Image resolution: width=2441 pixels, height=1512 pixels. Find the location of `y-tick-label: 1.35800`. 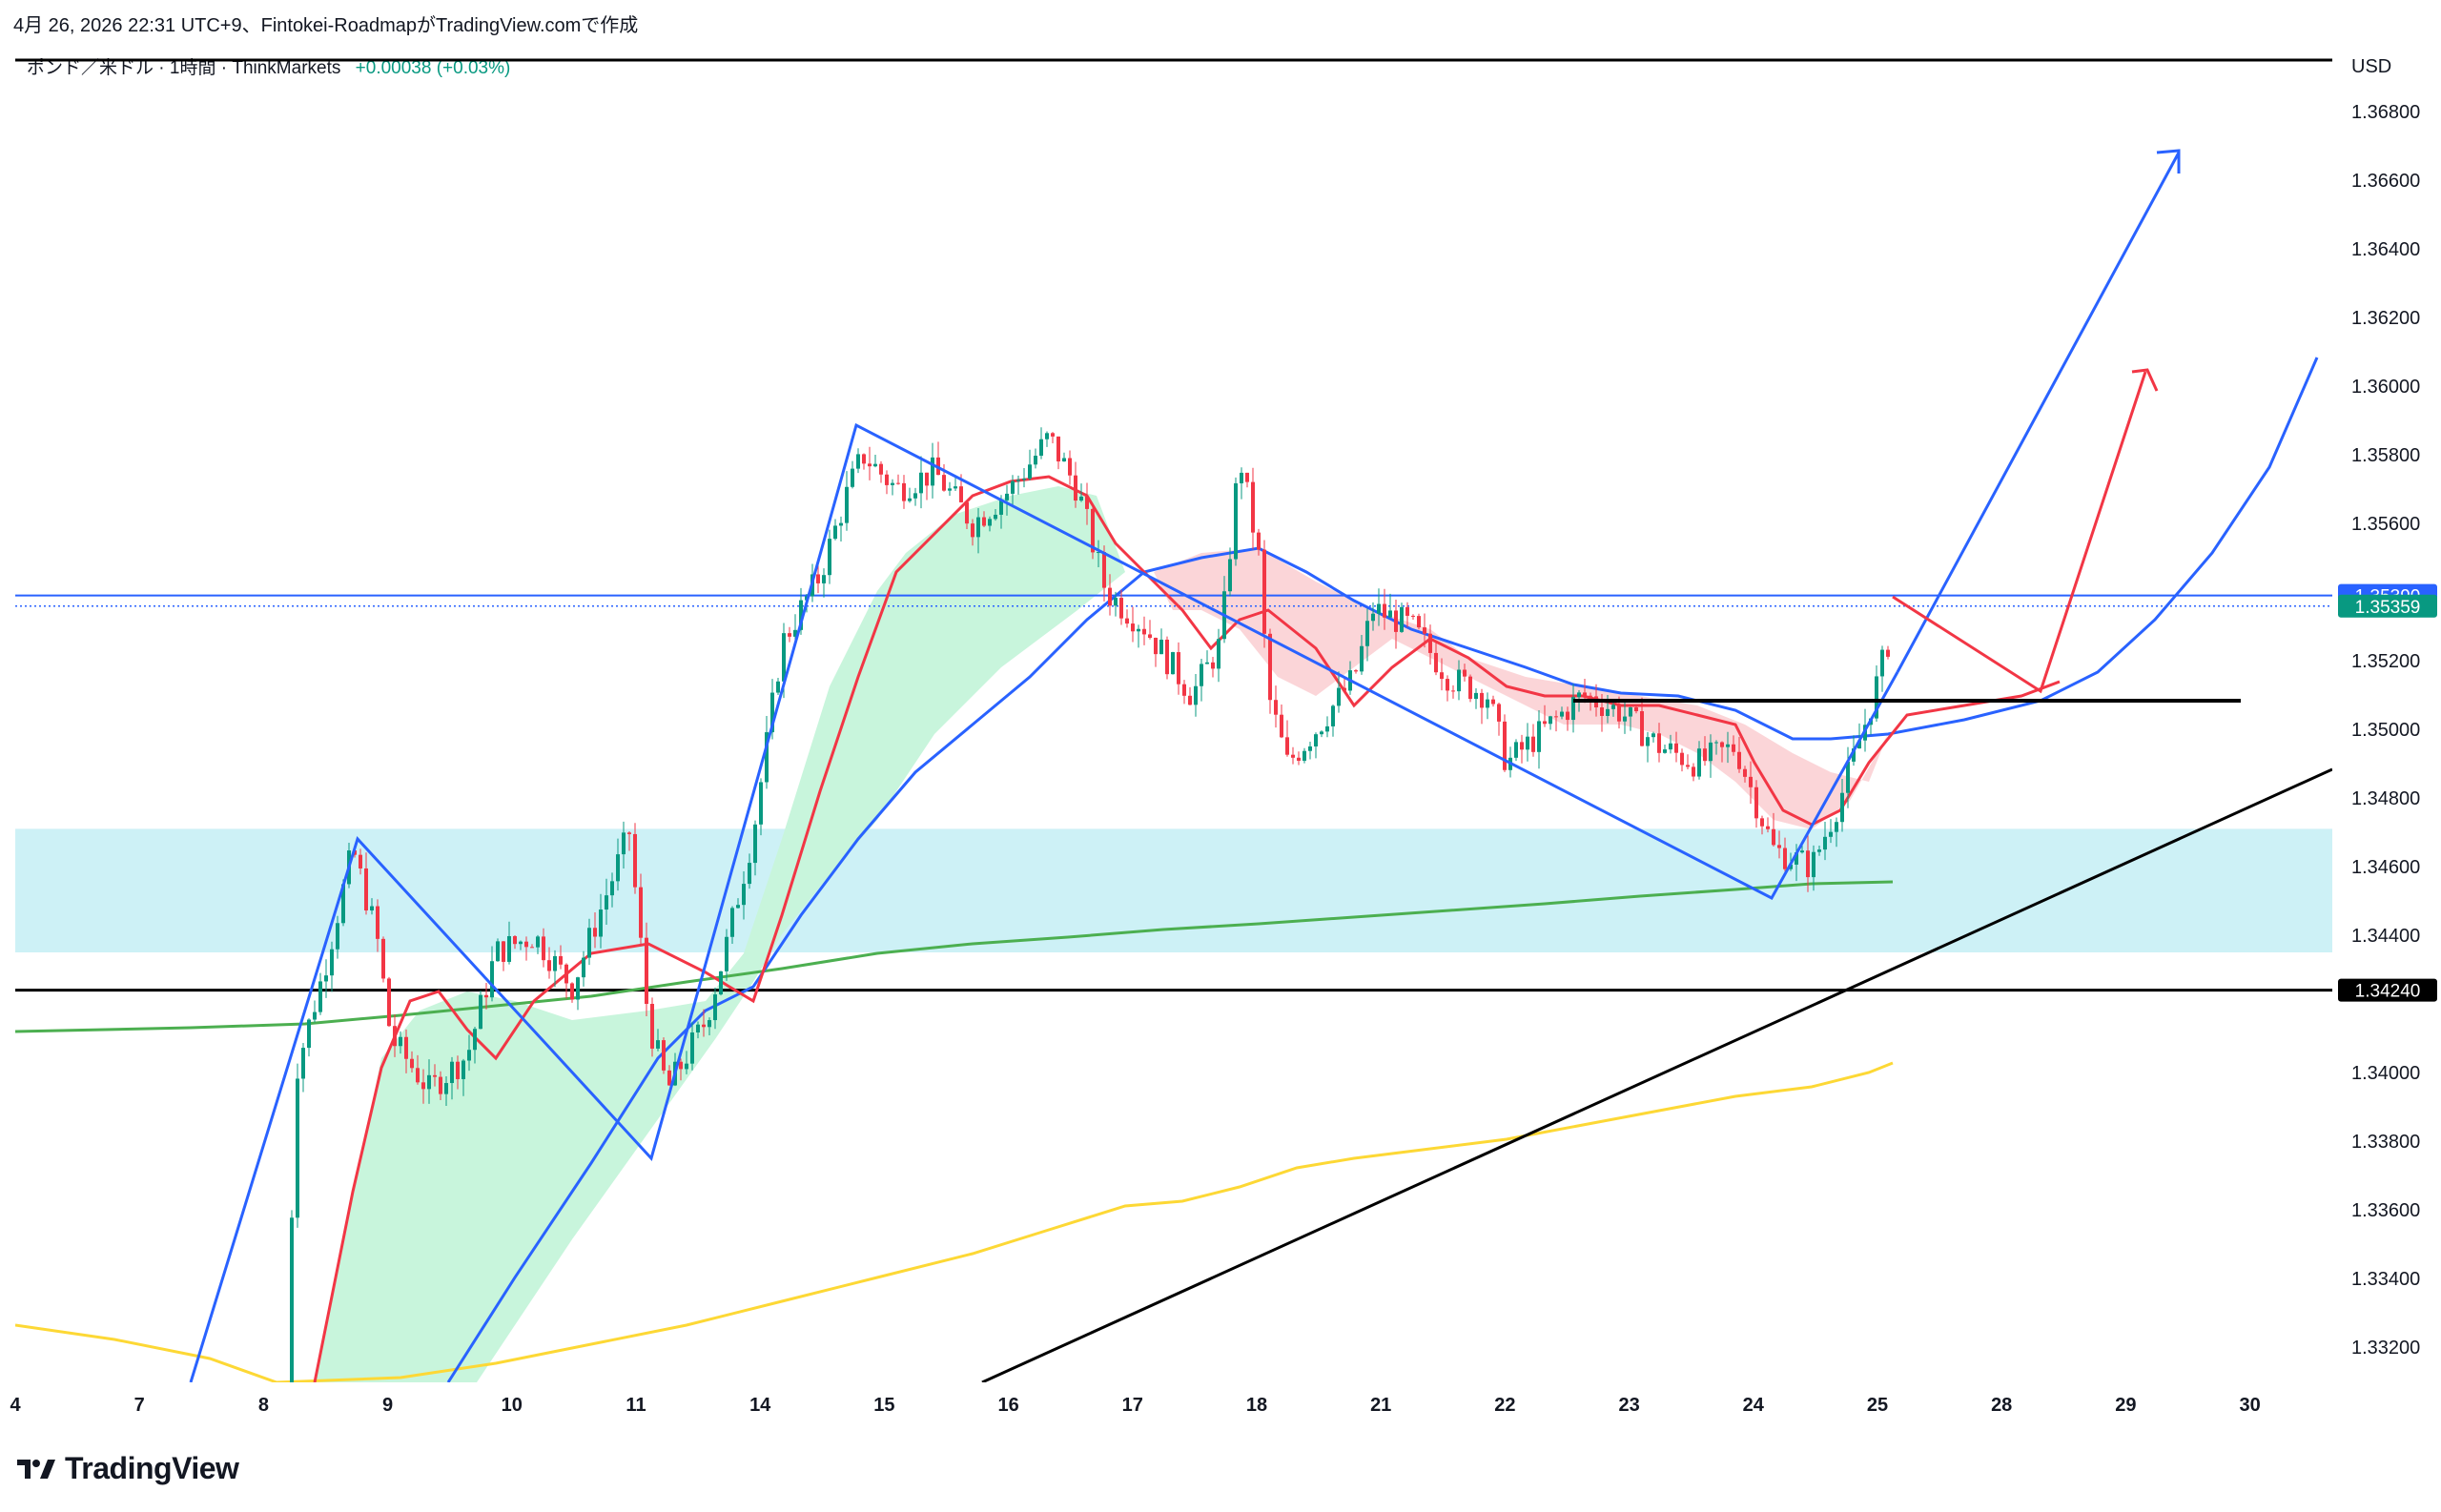

y-tick-label: 1.35800 is located at coordinates (2385, 455).